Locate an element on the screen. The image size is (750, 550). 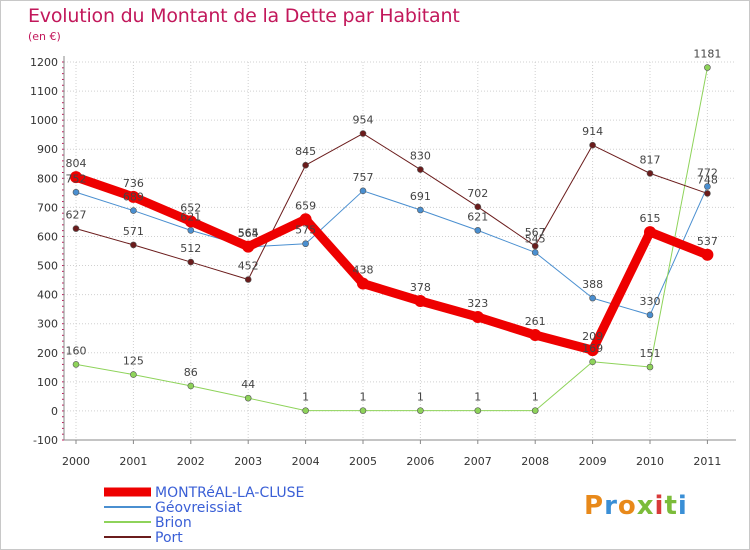
x-tick-label: 2007 is located at coordinates (478, 461).